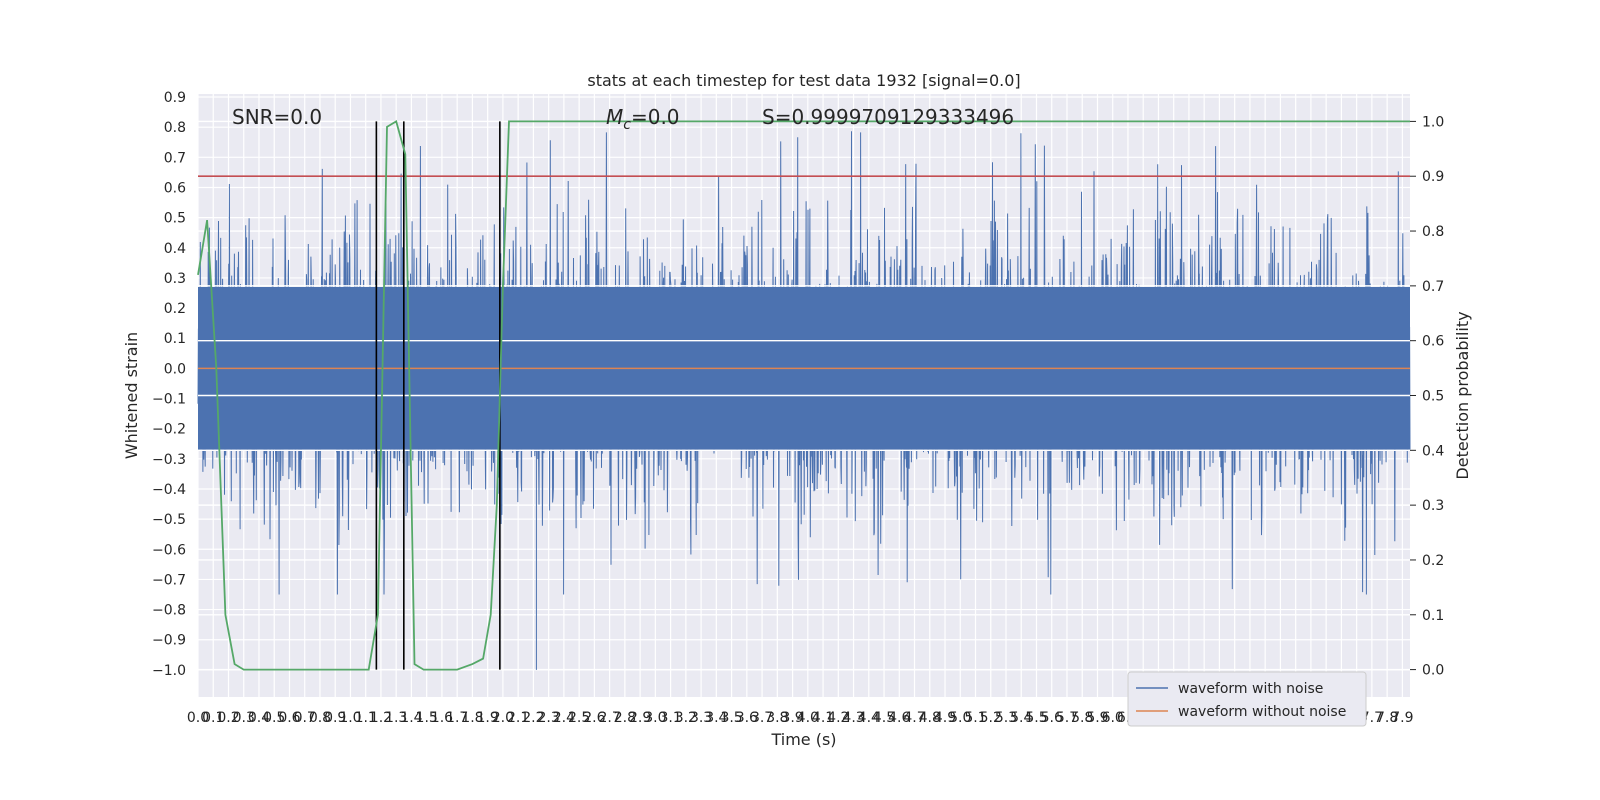 Image resolution: width=1600 pixels, height=800 pixels. What do you see at coordinates (175, 128) in the screenshot?
I see `y-tick-label: 0.8` at bounding box center [175, 128].